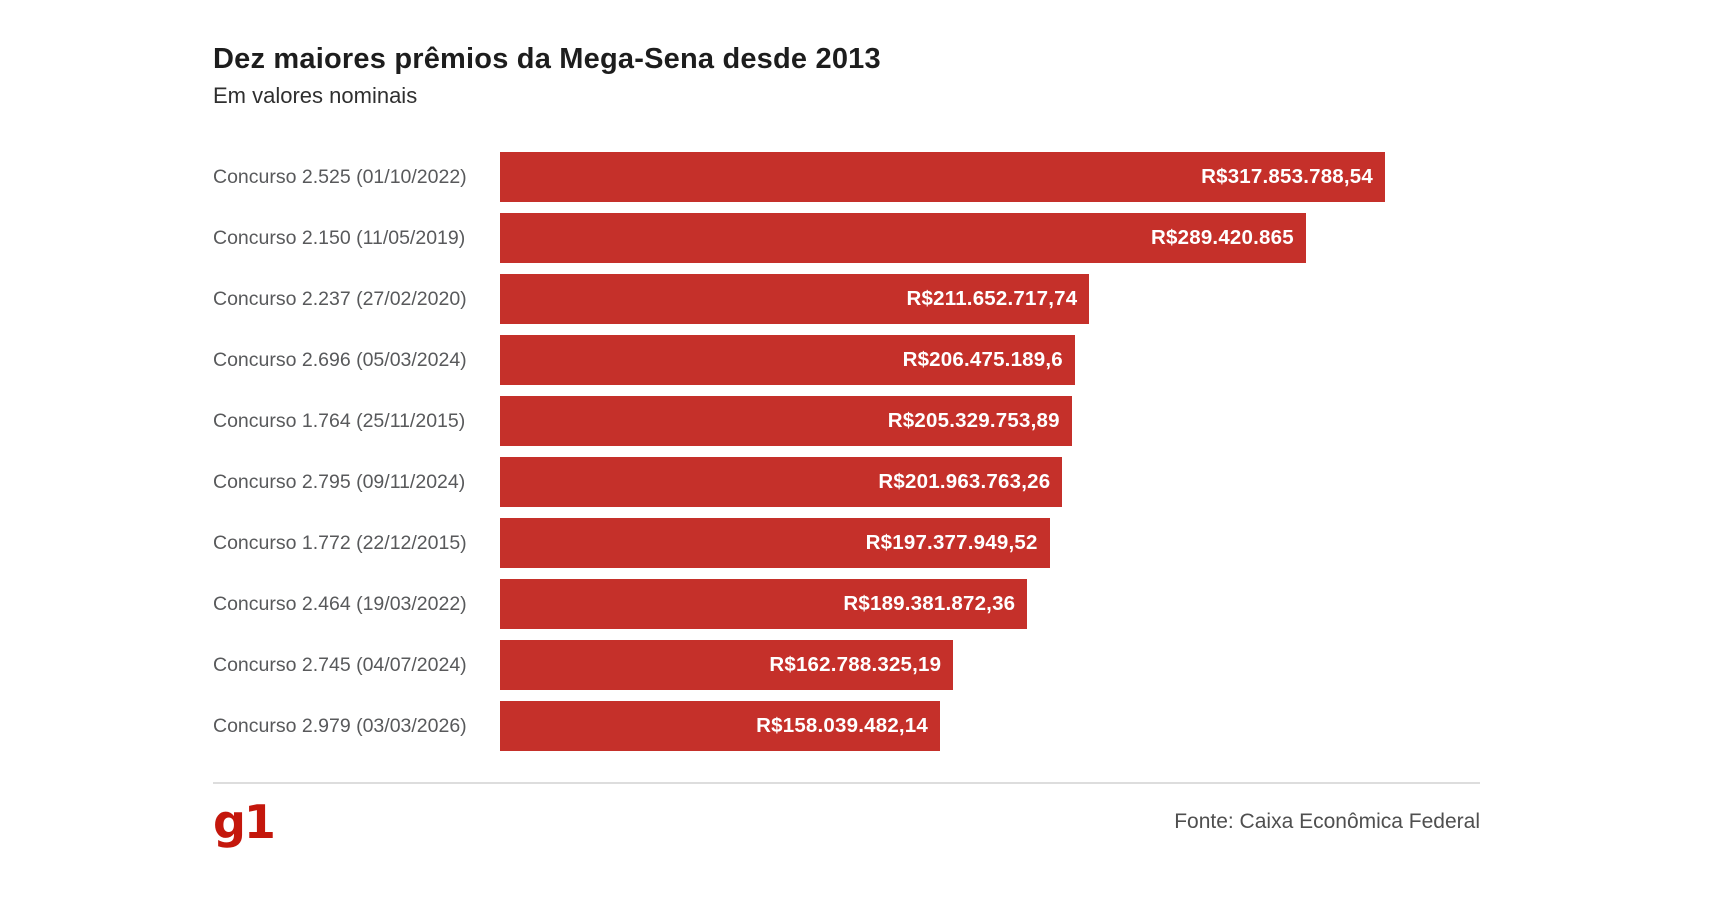 The height and width of the screenshot is (900, 1727). I want to click on bar-track: R$189.381.872,36, so click(942, 604).